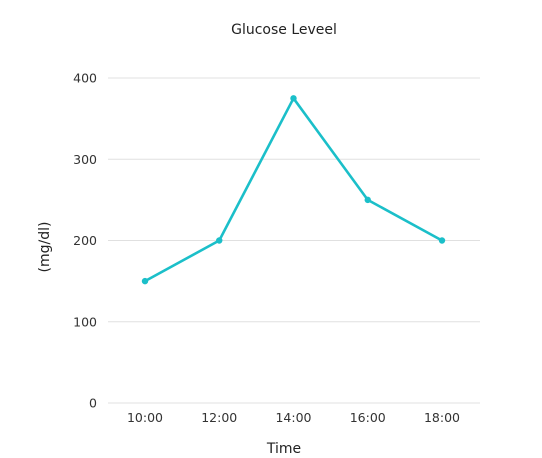 The width and height of the screenshot is (542, 458). What do you see at coordinates (145, 417) in the screenshot?
I see `x-tick-label: 10:00` at bounding box center [145, 417].